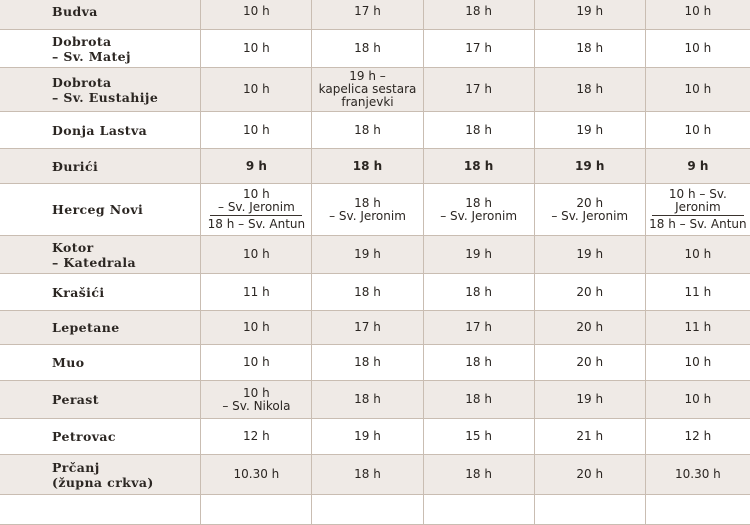 The image size is (750, 525). I want to click on table-row: Petrovac 12 h 19 h 15 h 21 h 12 h, so click(375, 436).